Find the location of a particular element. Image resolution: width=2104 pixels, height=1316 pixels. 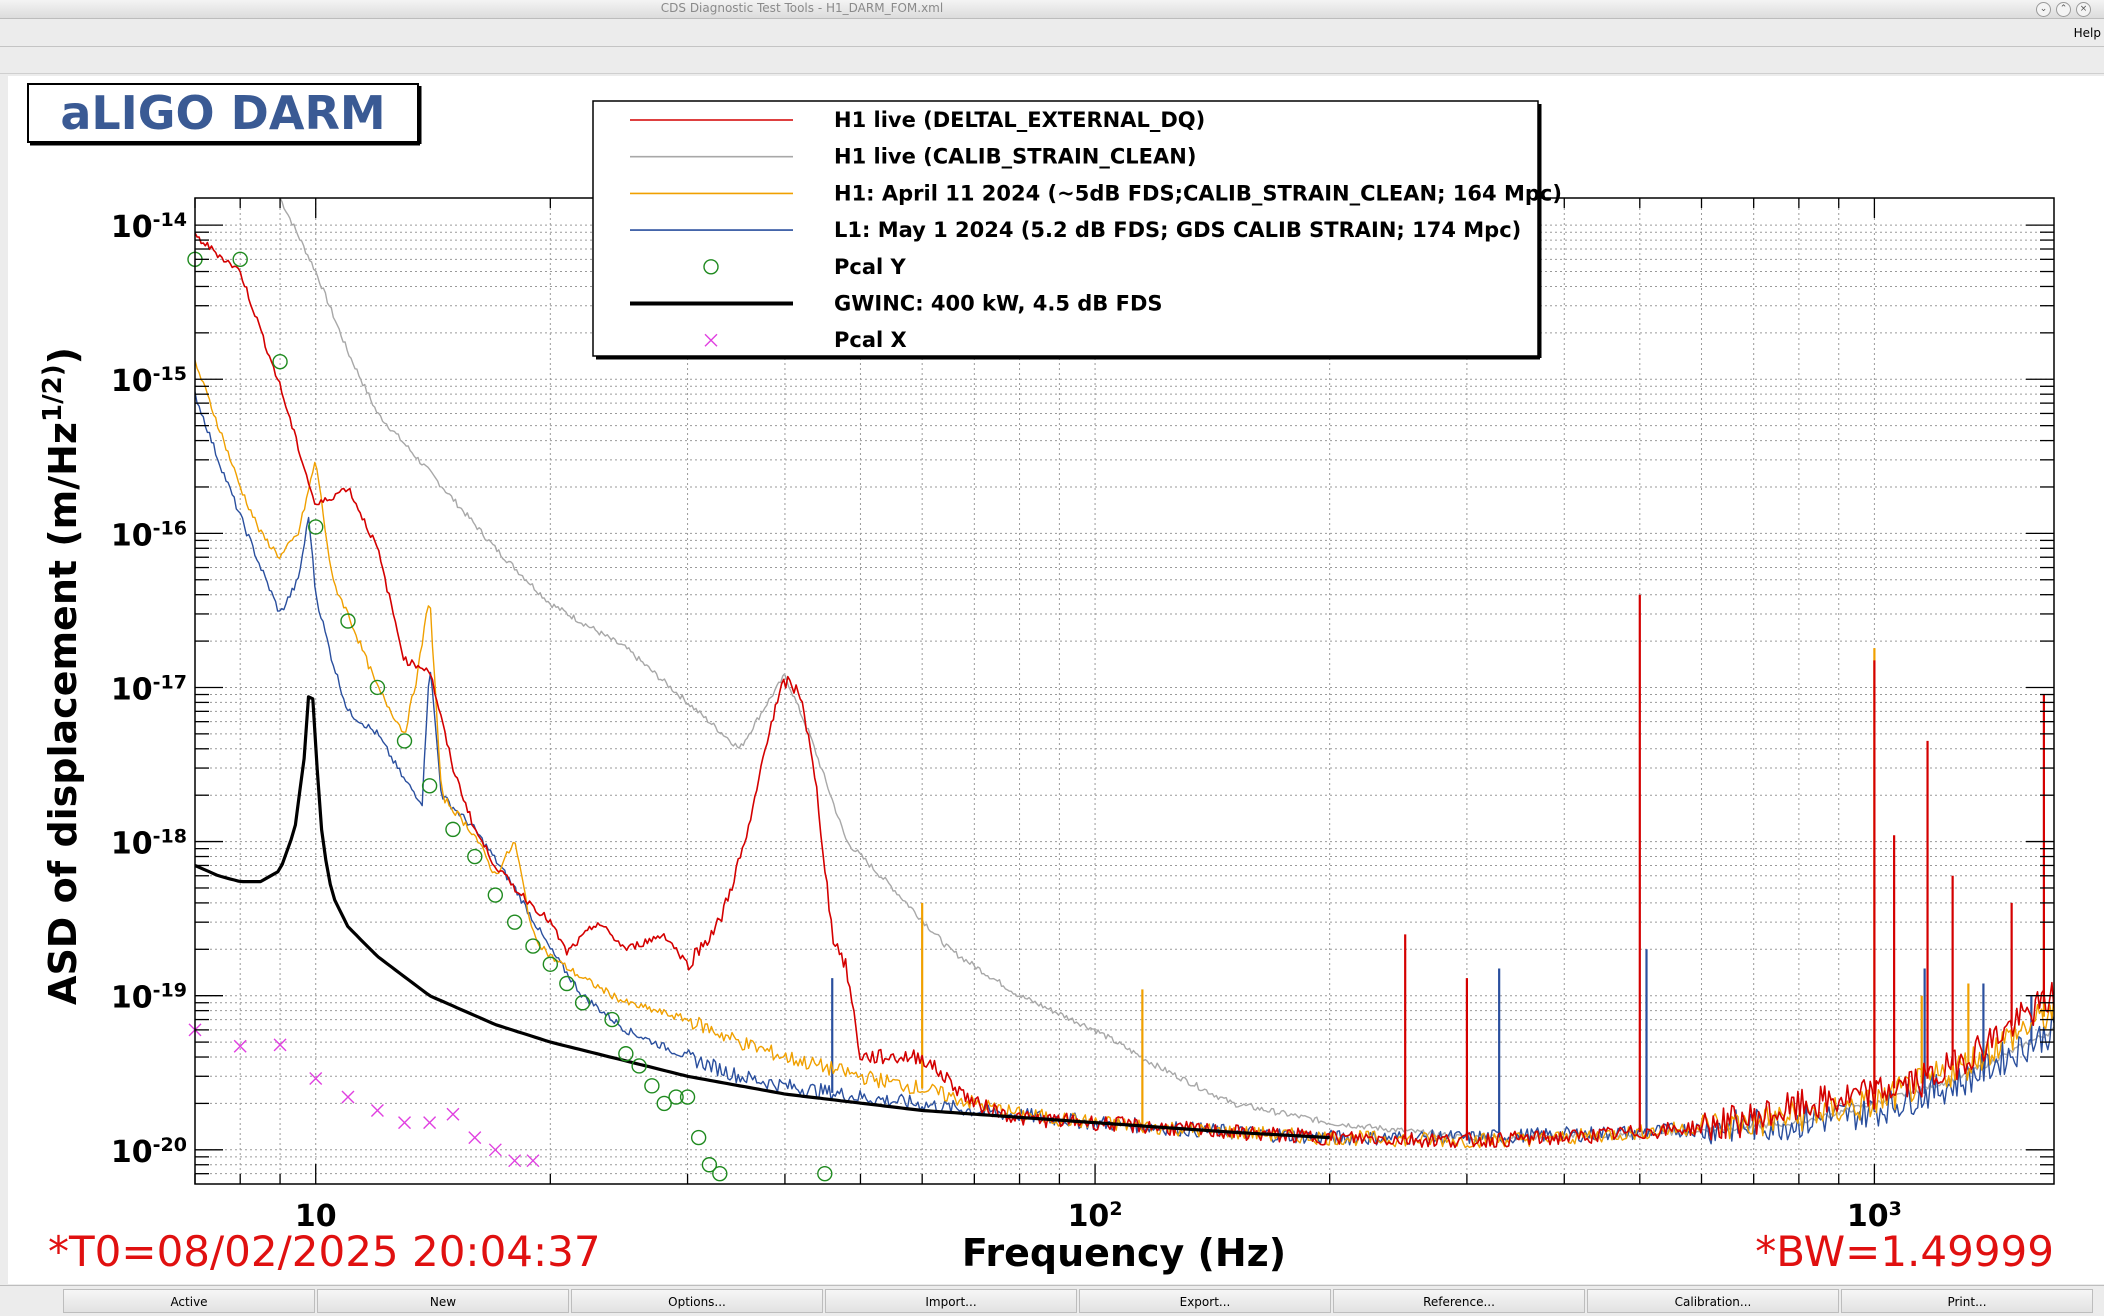

menubar: Help is located at coordinates (1052, 33).